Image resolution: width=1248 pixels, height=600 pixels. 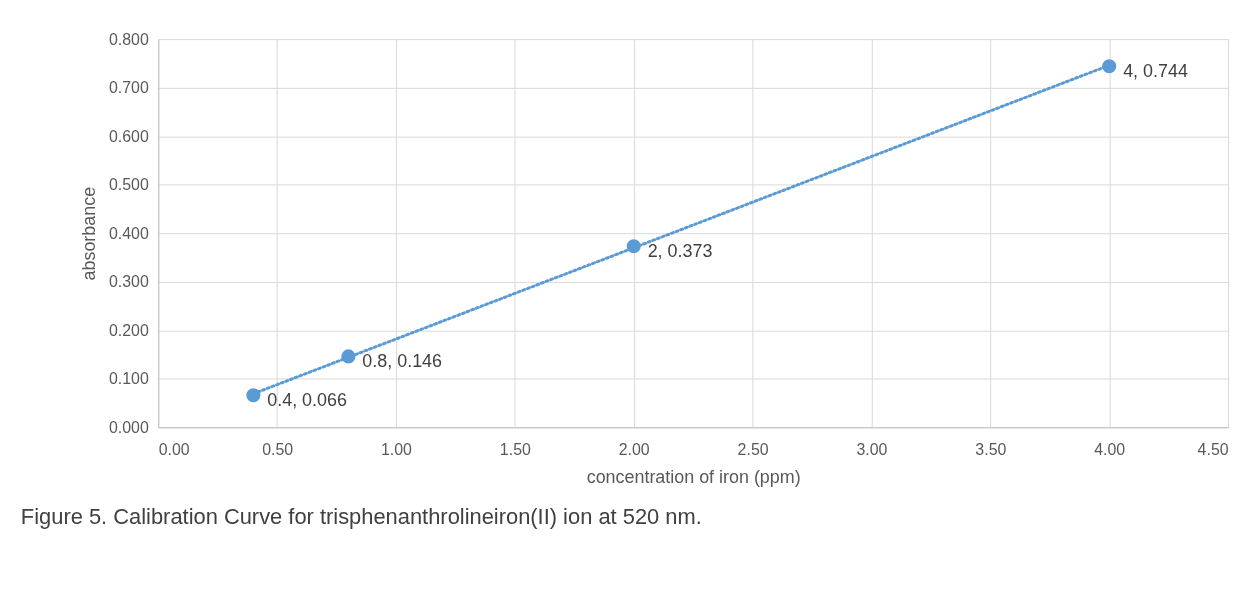 What do you see at coordinates (128, 88) in the screenshot?
I see `y-tick-label: 0.700` at bounding box center [128, 88].